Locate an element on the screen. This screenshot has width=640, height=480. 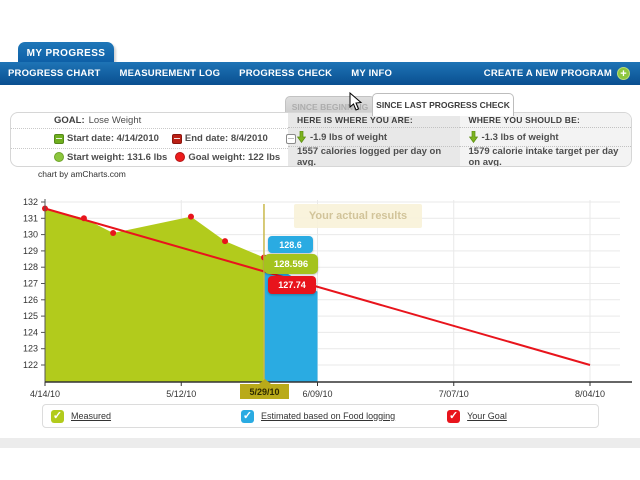
calendar-green-icon is located at coordinates (59, 138).